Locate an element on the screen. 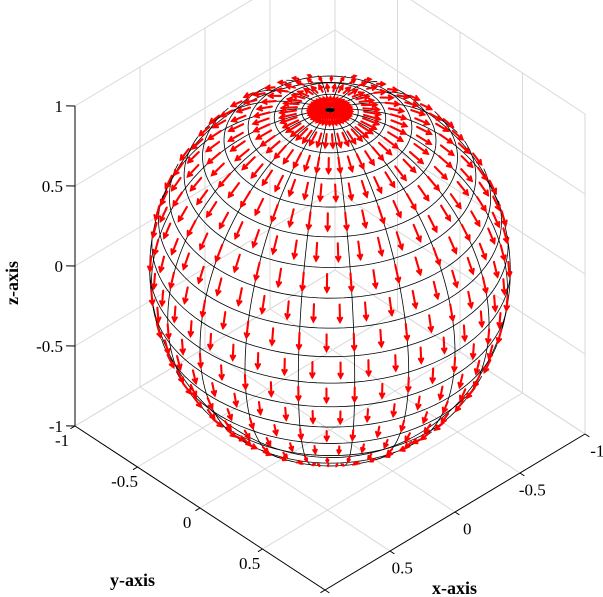 The height and width of the screenshot is (597, 603). x-tick-mark is located at coordinates (135, 468).